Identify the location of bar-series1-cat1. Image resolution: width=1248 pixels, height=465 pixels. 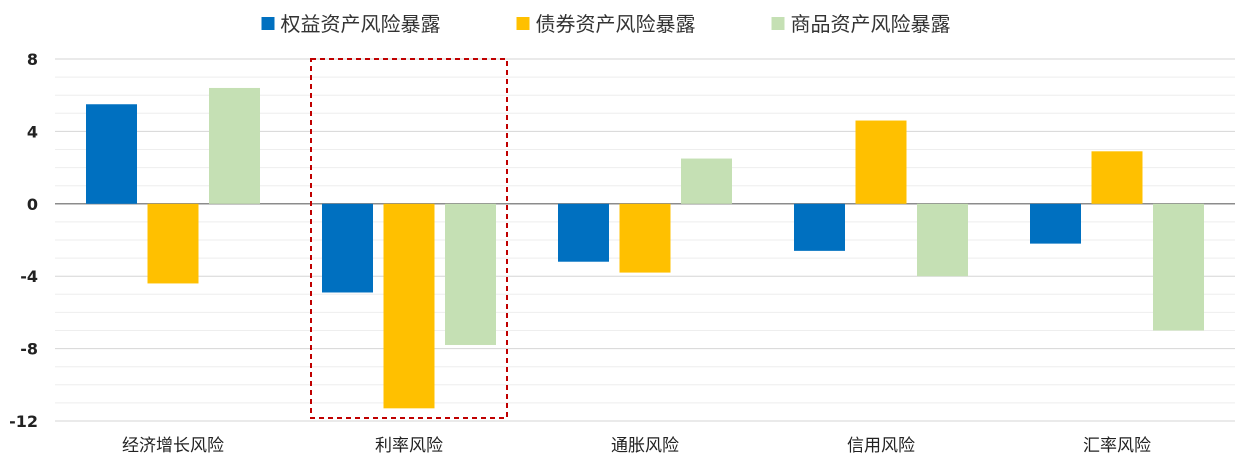
(111, 154).